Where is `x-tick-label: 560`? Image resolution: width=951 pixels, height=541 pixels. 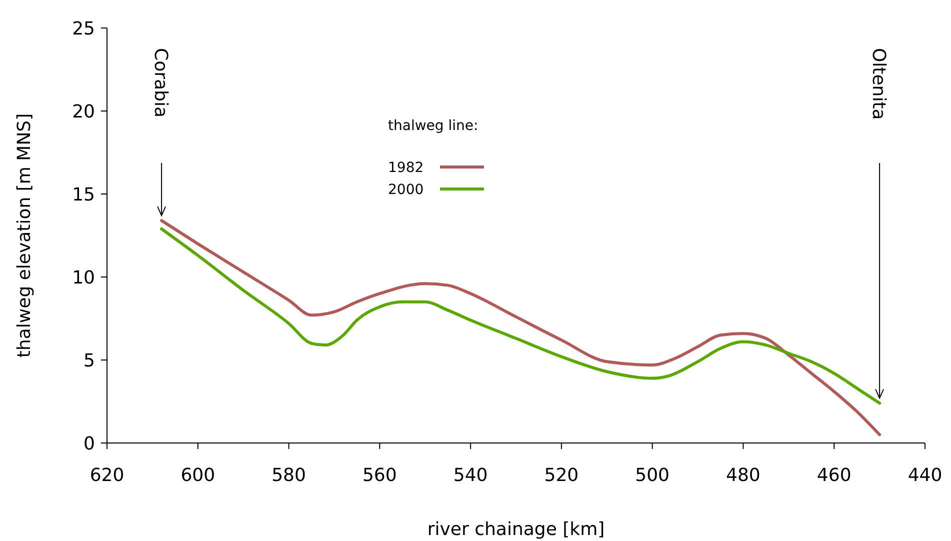 x-tick-label: 560 is located at coordinates (379, 475).